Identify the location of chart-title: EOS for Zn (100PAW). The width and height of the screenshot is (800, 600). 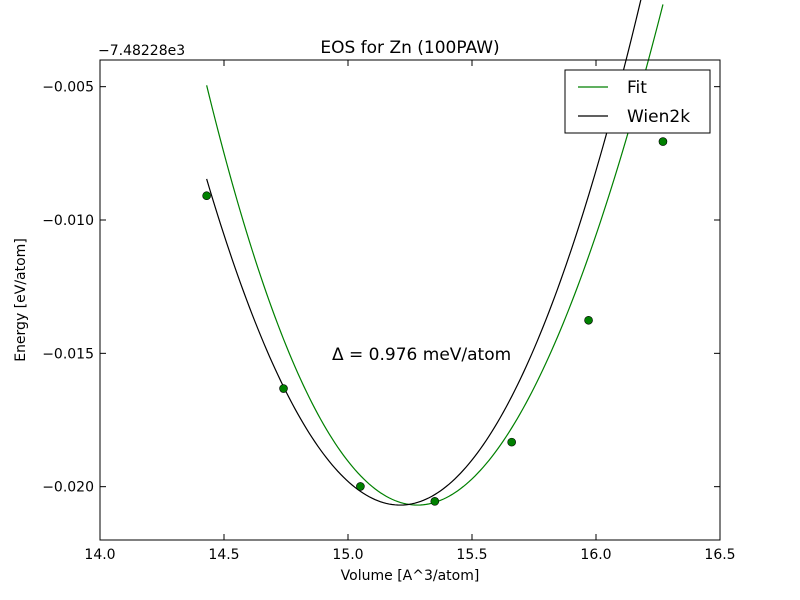
(409, 48).